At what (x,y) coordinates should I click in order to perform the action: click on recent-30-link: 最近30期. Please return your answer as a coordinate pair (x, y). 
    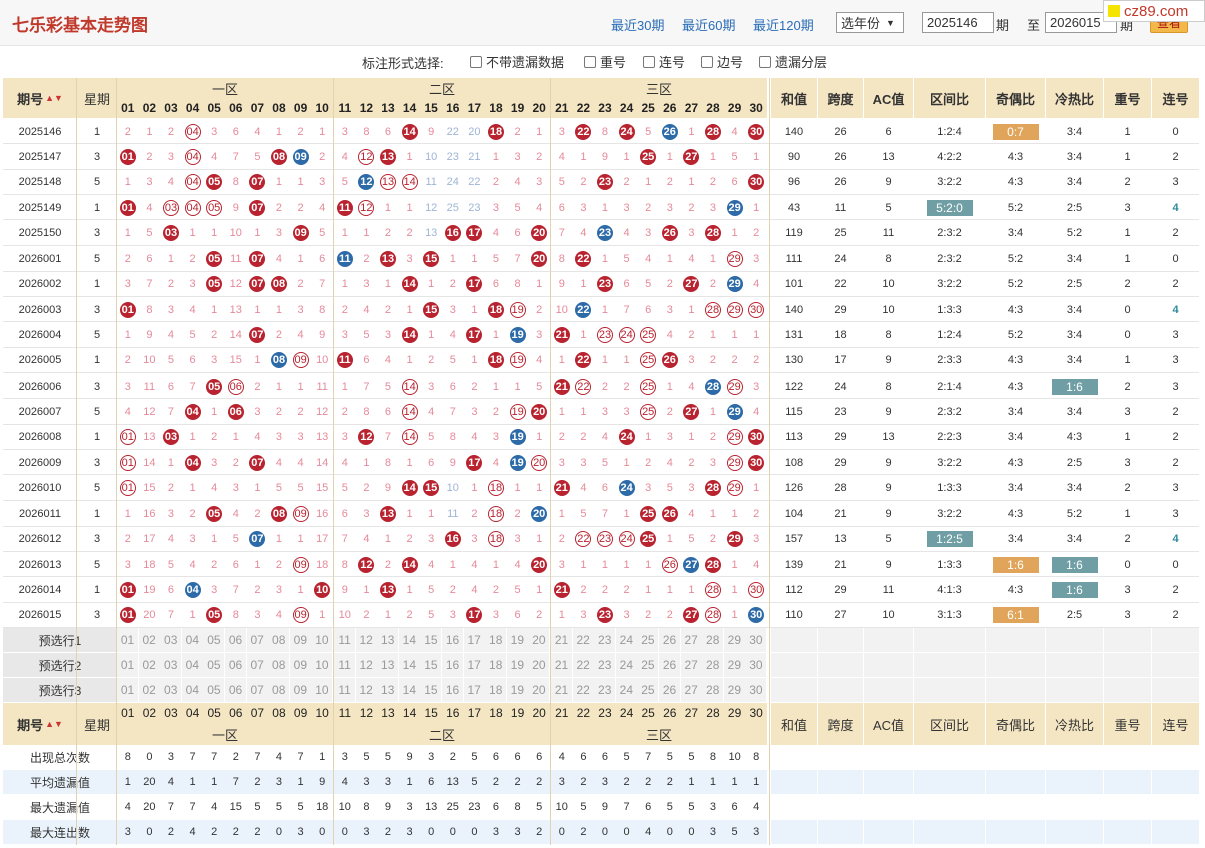
    Looking at the image, I should click on (638, 25).